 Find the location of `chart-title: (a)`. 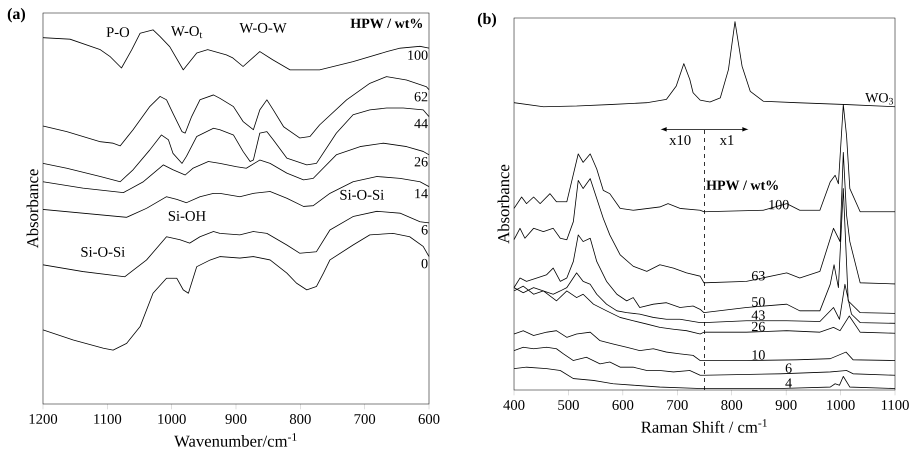

chart-title: (a) is located at coordinates (17, 15).